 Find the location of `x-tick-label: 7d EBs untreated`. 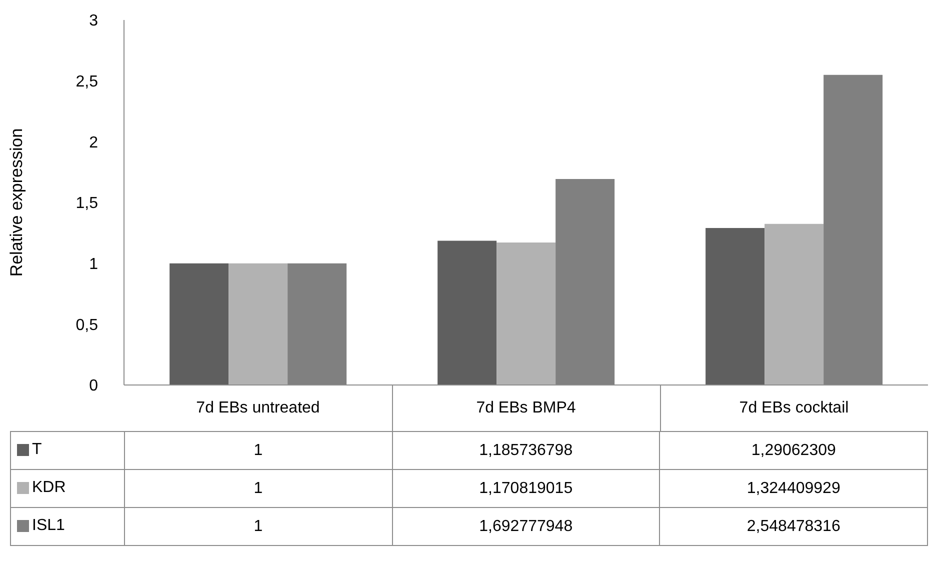

x-tick-label: 7d EBs untreated is located at coordinates (258, 407).